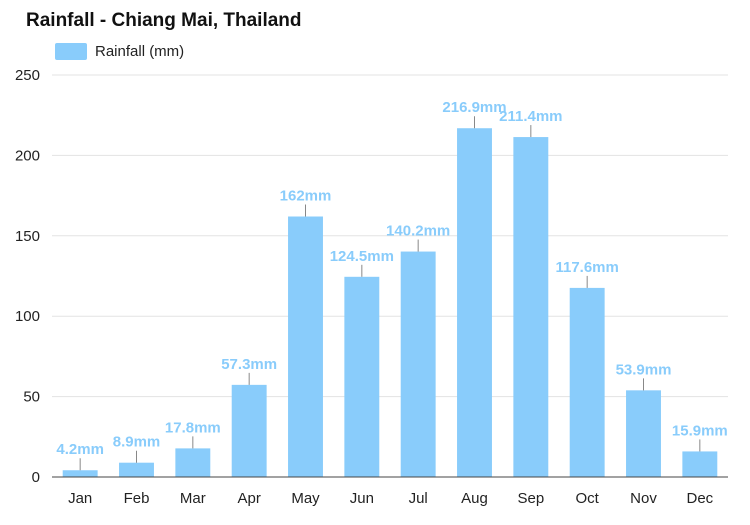  What do you see at coordinates (27, 155) in the screenshot?
I see `y-tick-label: 200` at bounding box center [27, 155].